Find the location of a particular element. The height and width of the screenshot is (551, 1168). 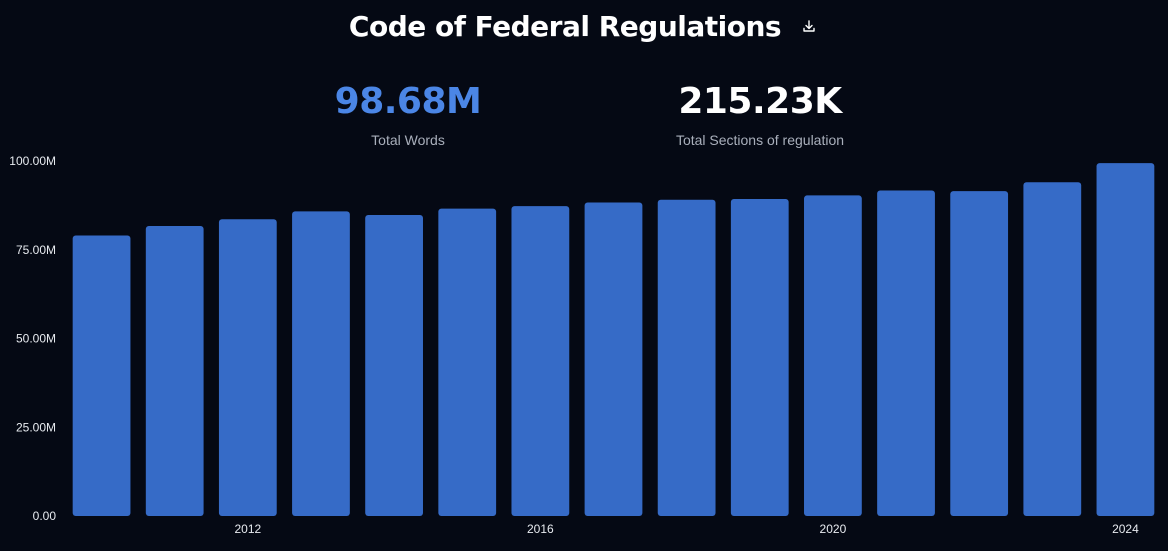

bar-2012 is located at coordinates (247, 367).